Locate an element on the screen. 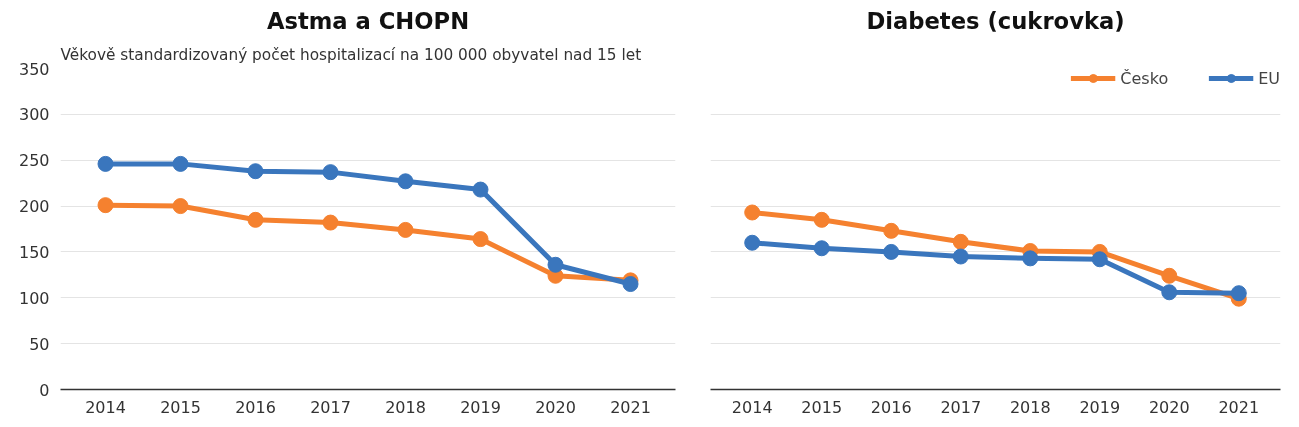 This screenshot has width=1299, height=427. y-tick-label: 150 is located at coordinates (34, 252).